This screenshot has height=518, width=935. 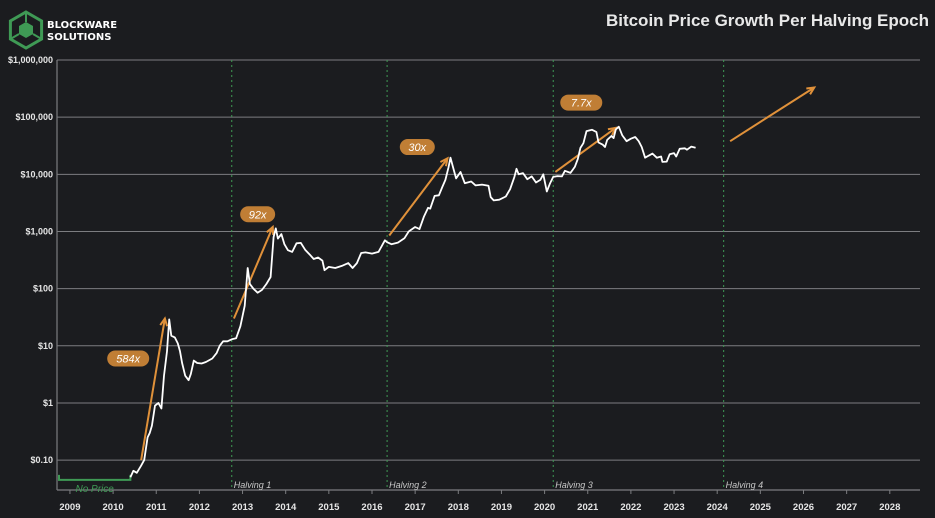 I want to click on brand-name-line2: SOLUTIONS, so click(x=79, y=37).